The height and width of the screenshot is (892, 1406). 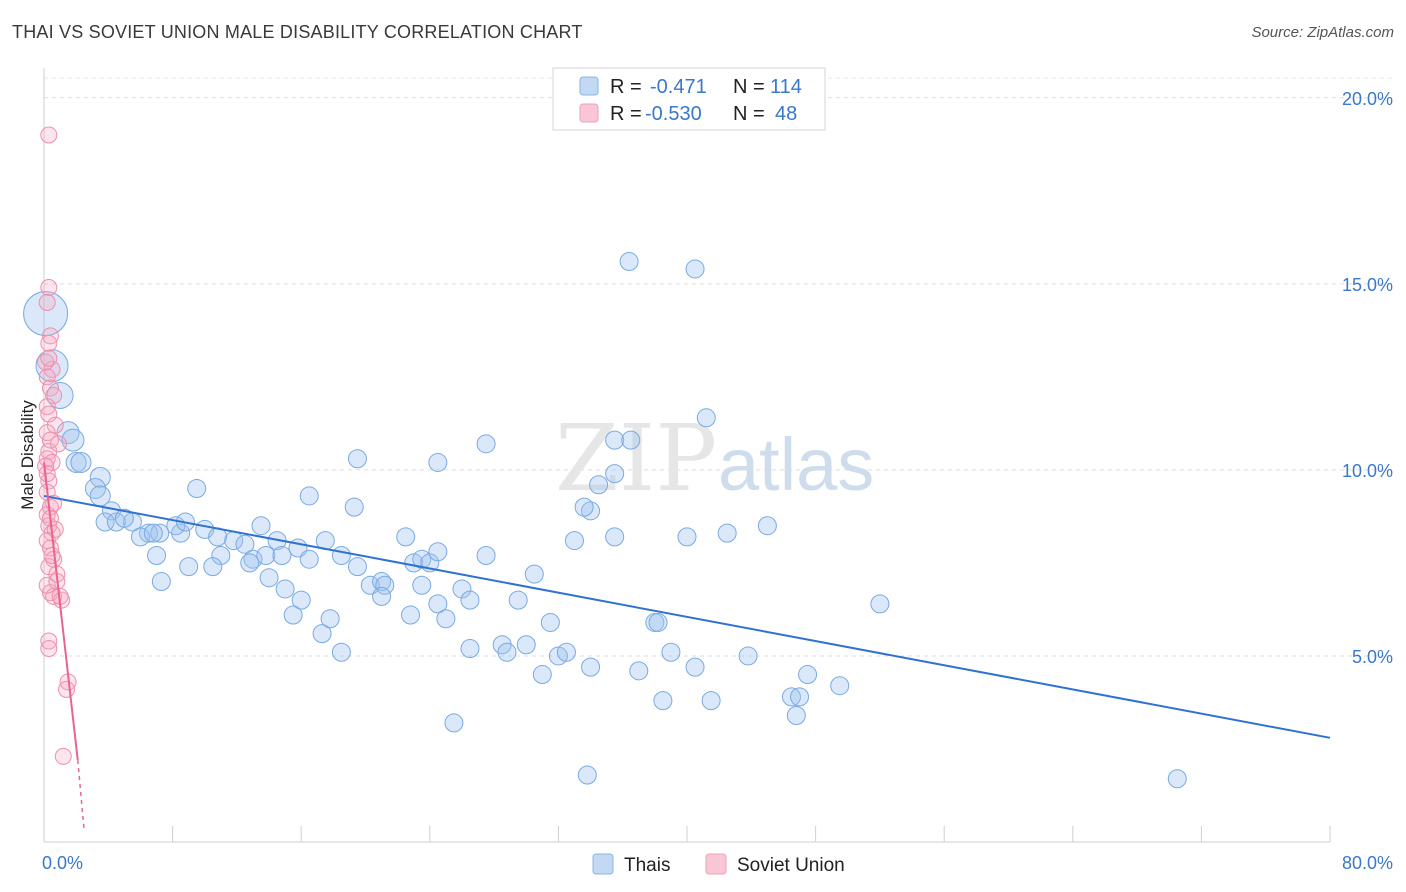 I want to click on legend-r-label-1: R =, so click(x=626, y=87).